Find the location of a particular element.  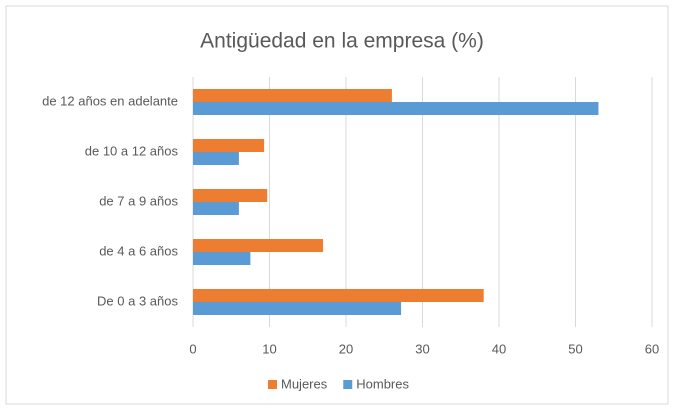

x-tick-label: 50 is located at coordinates (575, 348).